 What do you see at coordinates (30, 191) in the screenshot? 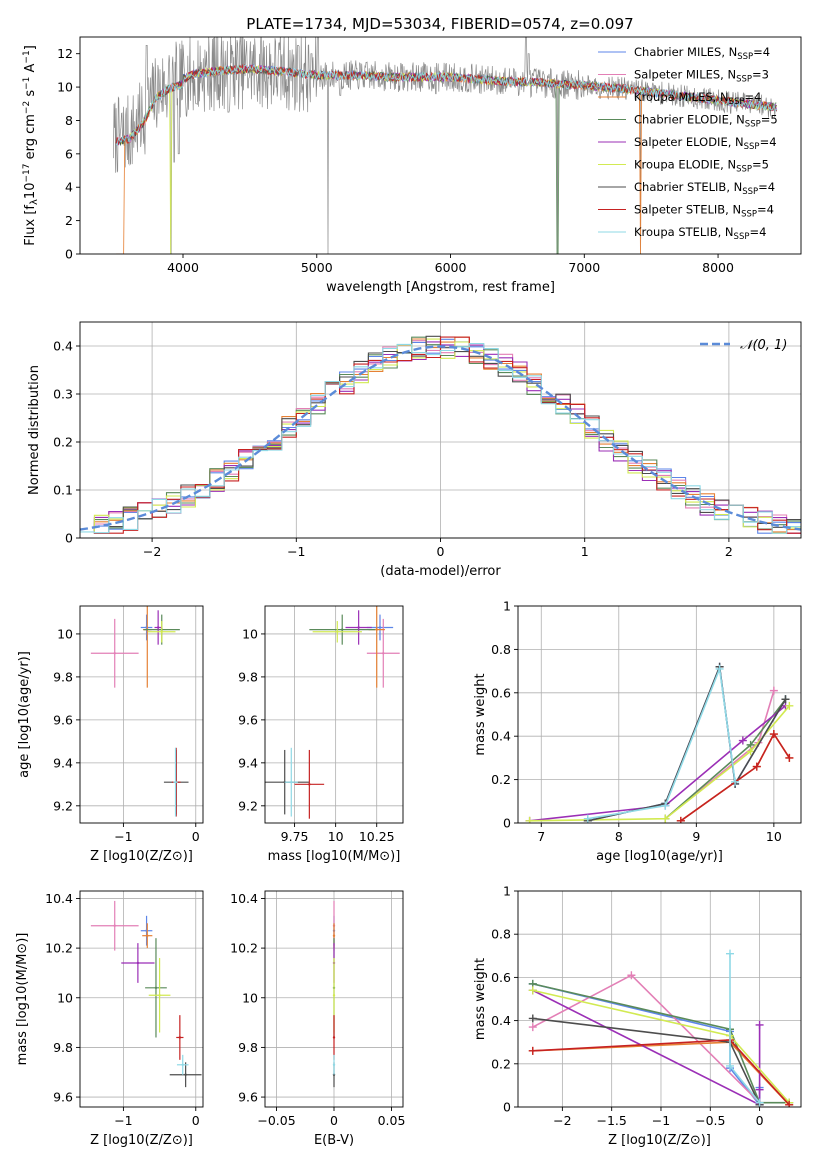
I see `label-part: 10` at bounding box center [30, 191].